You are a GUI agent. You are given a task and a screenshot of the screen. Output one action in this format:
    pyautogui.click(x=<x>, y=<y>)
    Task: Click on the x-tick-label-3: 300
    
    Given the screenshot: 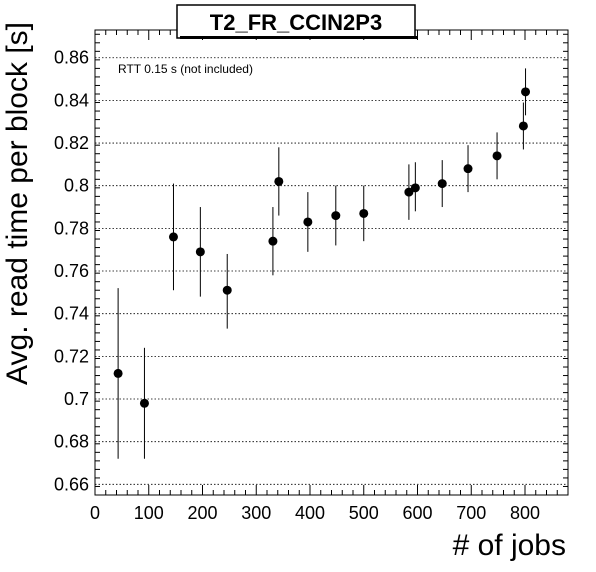 What is the action you would take?
    pyautogui.click(x=256, y=513)
    